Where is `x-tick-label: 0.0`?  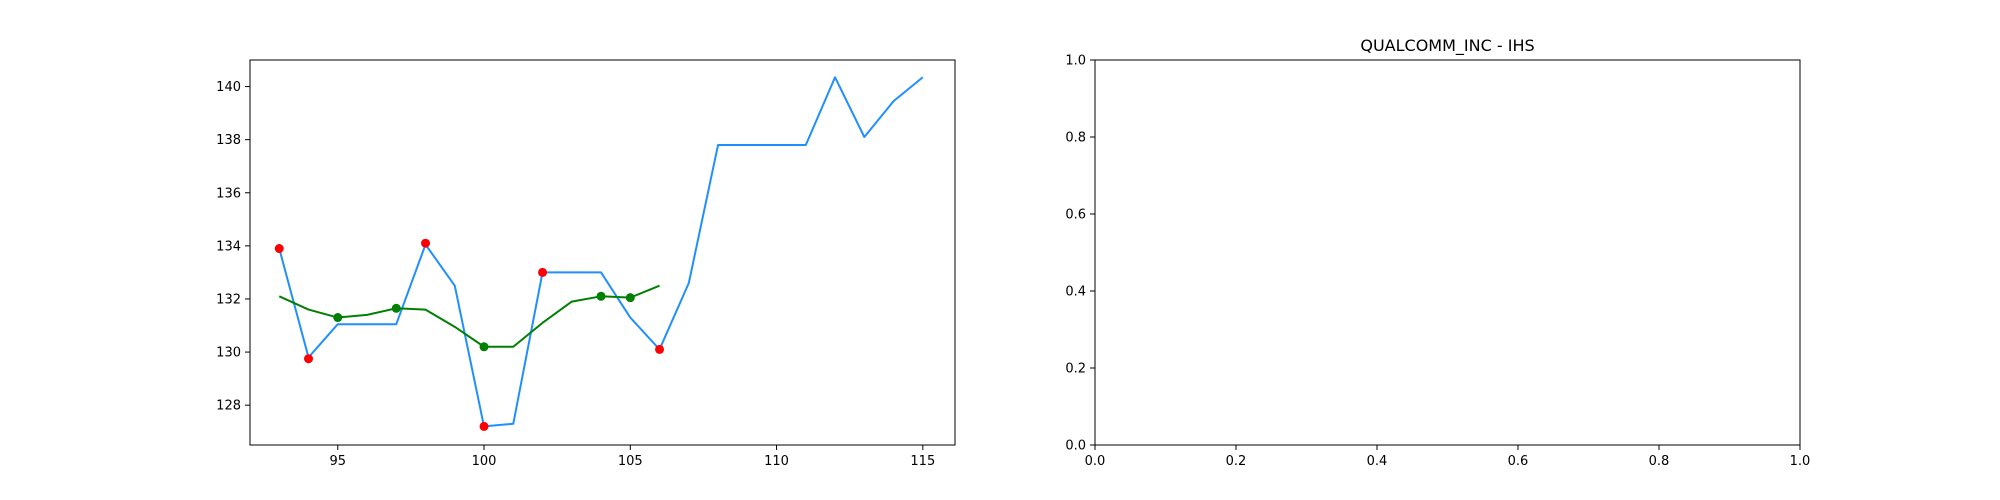
x-tick-label: 0.0 is located at coordinates (1095, 461).